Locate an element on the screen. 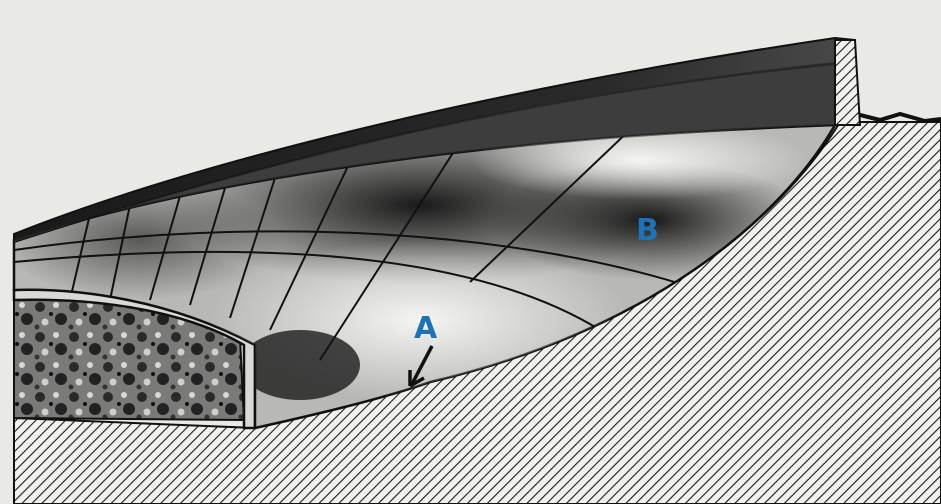  rim-end-block is located at coordinates (848, 82).